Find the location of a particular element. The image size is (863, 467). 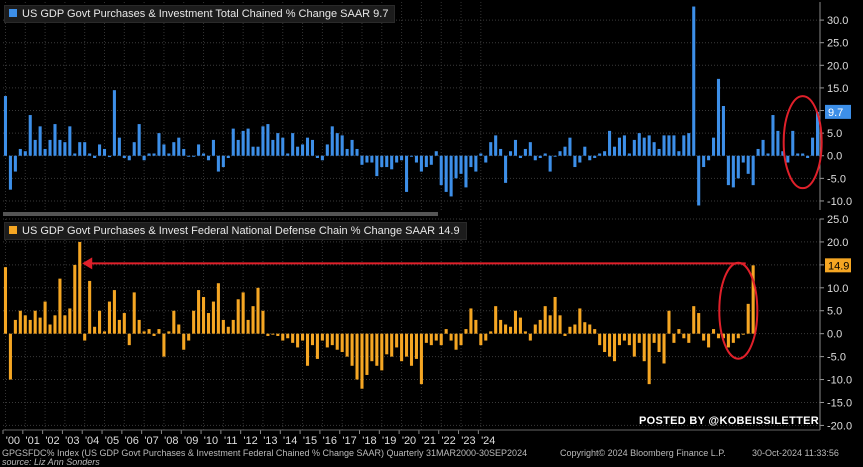

xtick-label: '03 is located at coordinates (72, 441).